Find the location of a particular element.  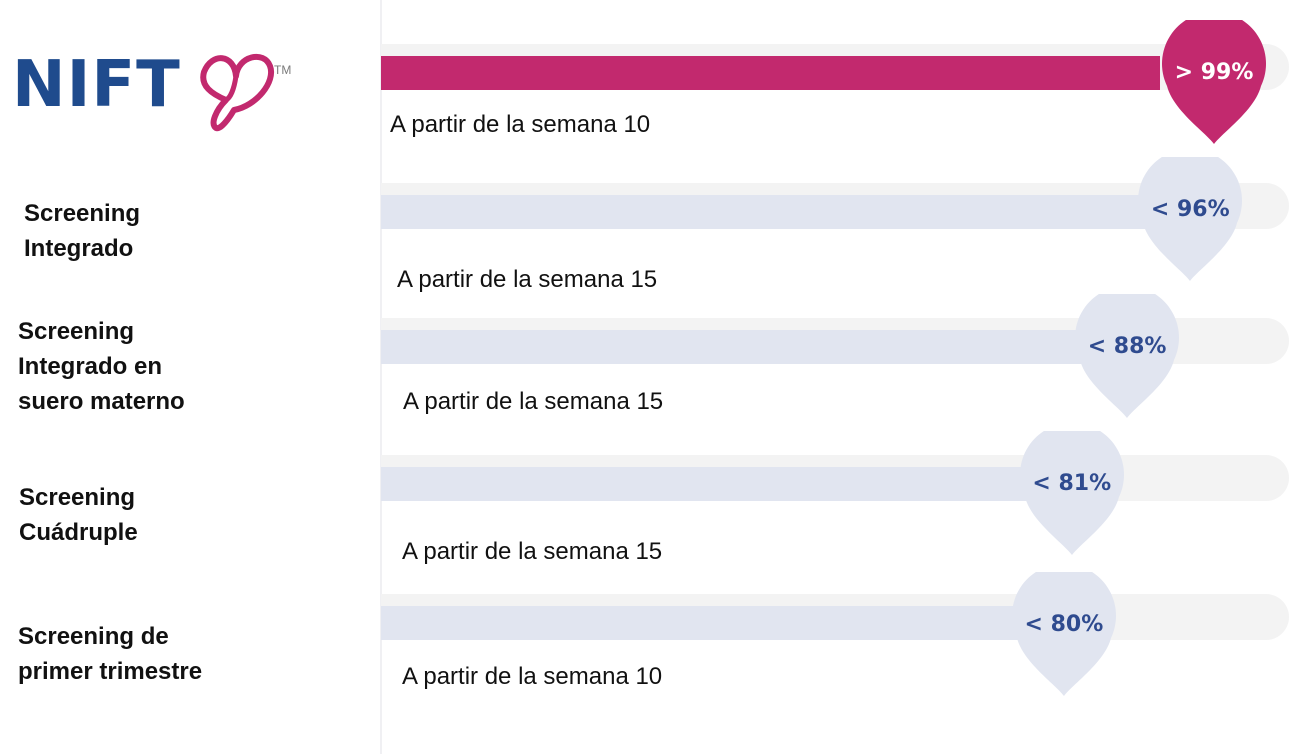

category-label-line: primer trimestre is located at coordinates (110, 671).